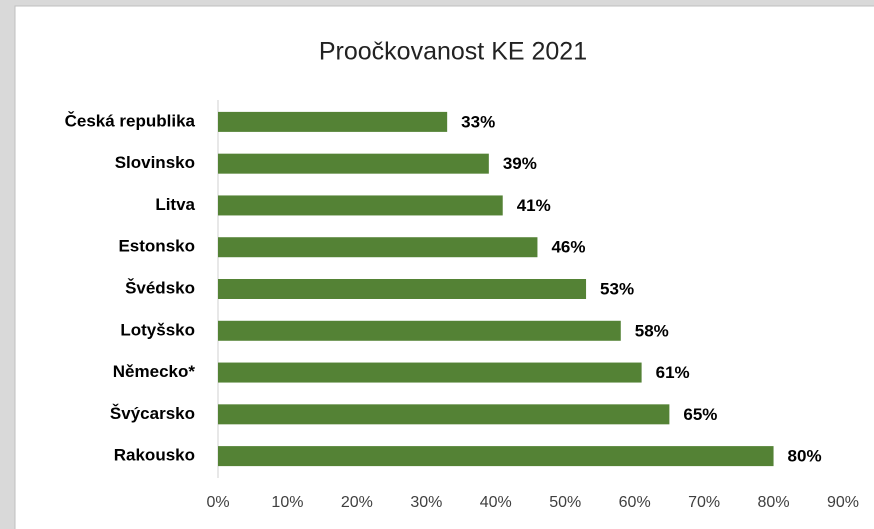 The image size is (874, 529). What do you see at coordinates (156, 246) in the screenshot?
I see `y-tick-label: Estonsko` at bounding box center [156, 246].